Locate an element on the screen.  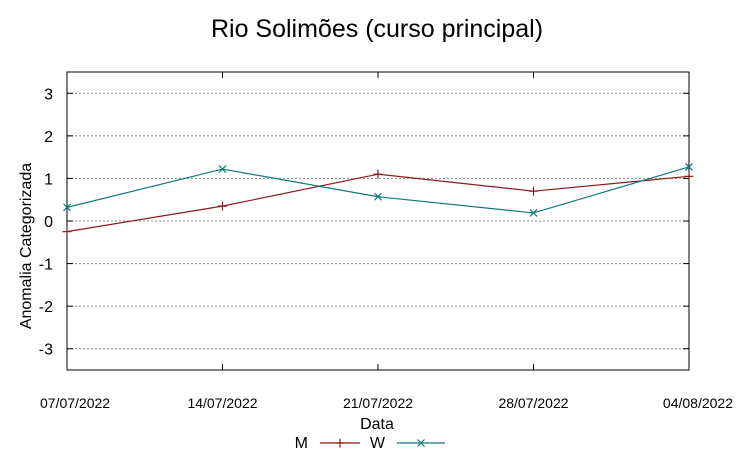
x-axis-label: Data is located at coordinates (377, 424).